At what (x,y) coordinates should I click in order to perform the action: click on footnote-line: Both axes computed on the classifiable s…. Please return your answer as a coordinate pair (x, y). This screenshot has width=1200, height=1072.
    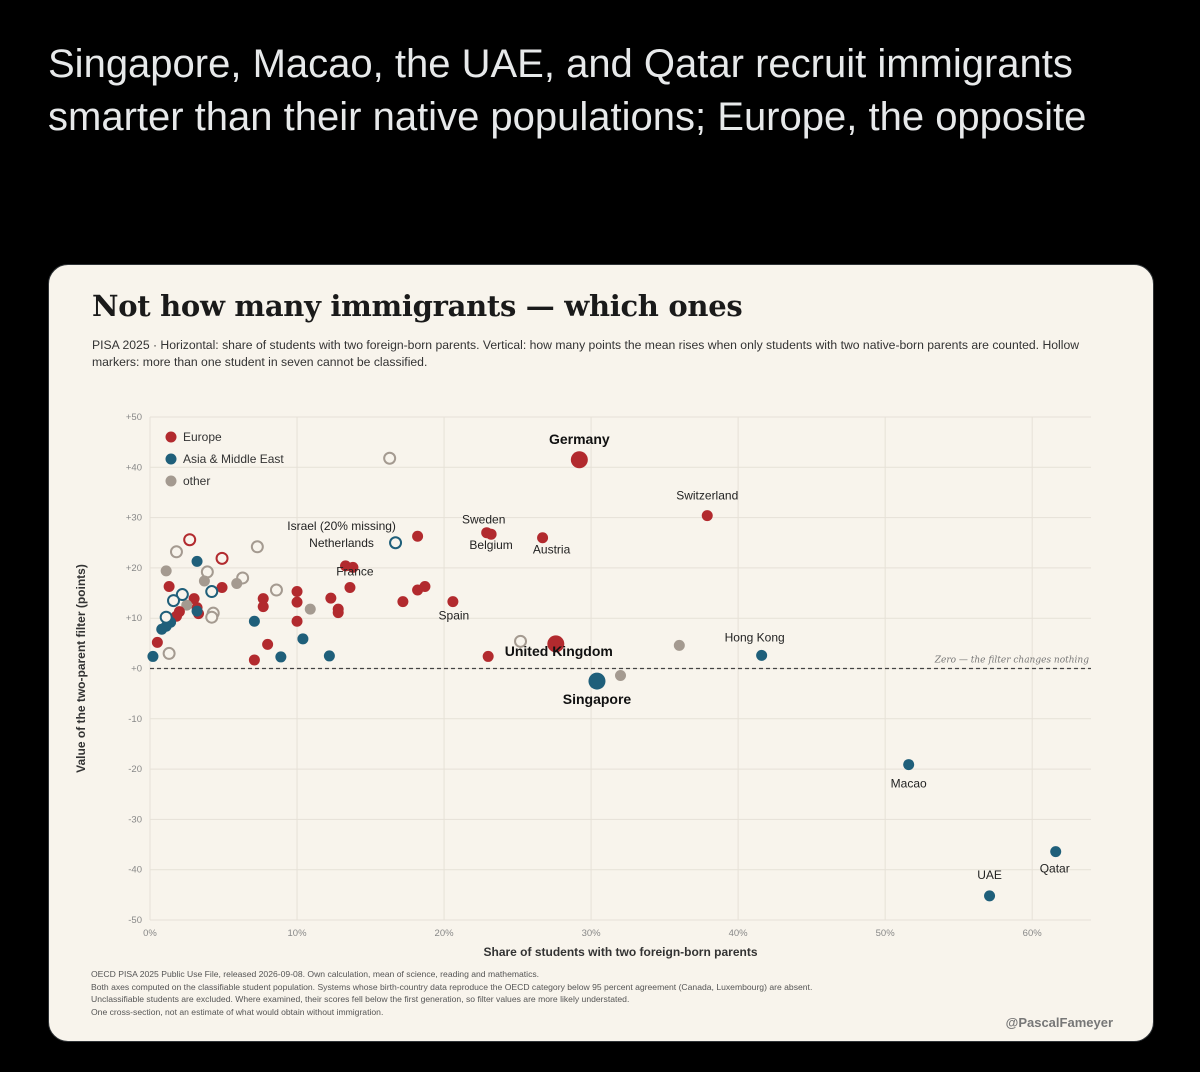
    Looking at the image, I should click on (452, 986).